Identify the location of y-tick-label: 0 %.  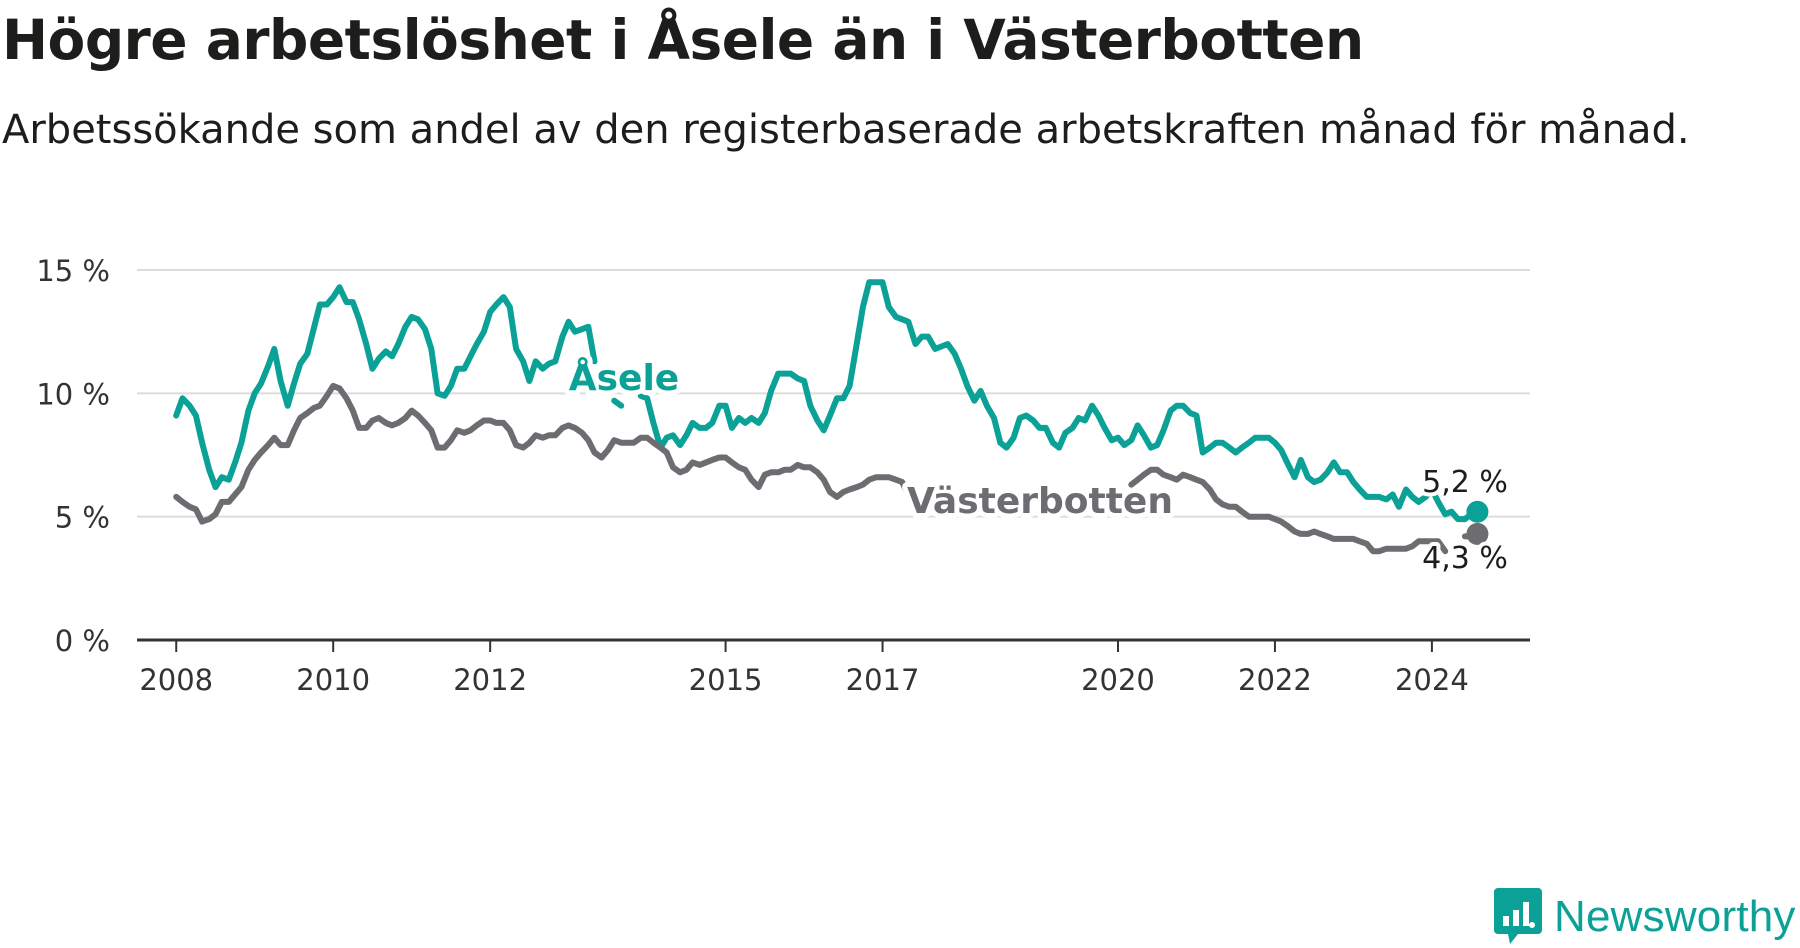
(82, 641).